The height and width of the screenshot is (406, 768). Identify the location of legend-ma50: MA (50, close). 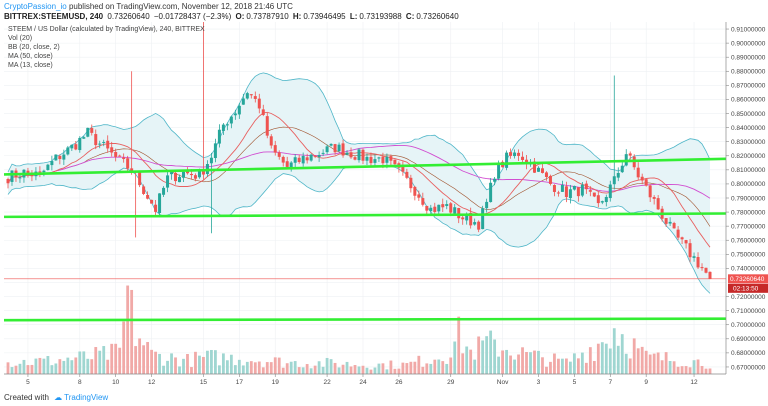
(30, 56).